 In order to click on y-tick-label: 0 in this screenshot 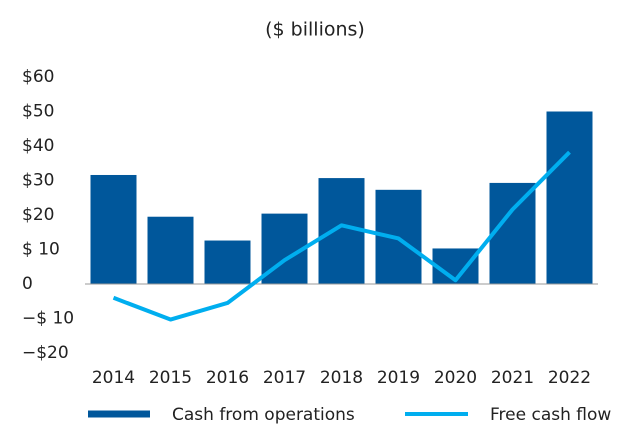, I will do `click(27, 284)`.